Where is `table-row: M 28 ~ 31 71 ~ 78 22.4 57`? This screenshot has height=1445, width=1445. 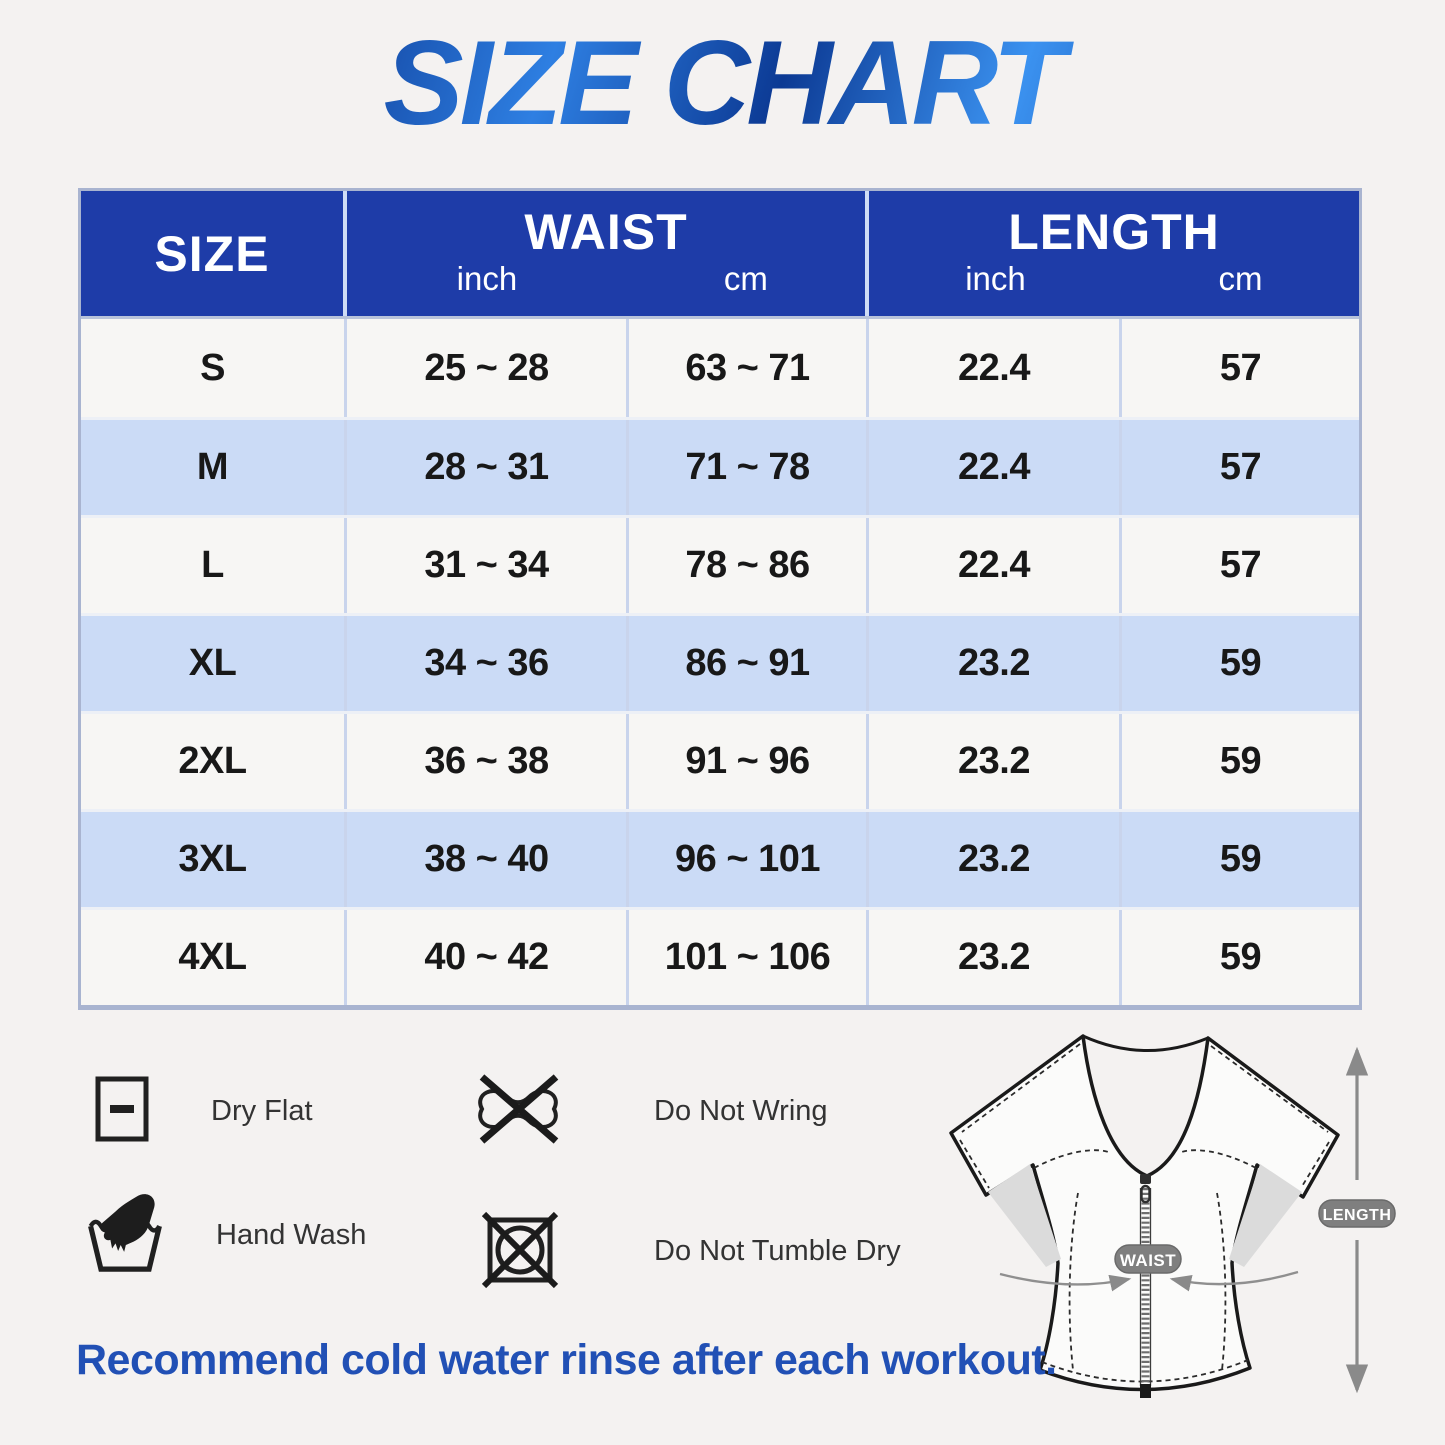 table-row: M 28 ~ 31 71 ~ 78 22.4 57 is located at coordinates (720, 466).